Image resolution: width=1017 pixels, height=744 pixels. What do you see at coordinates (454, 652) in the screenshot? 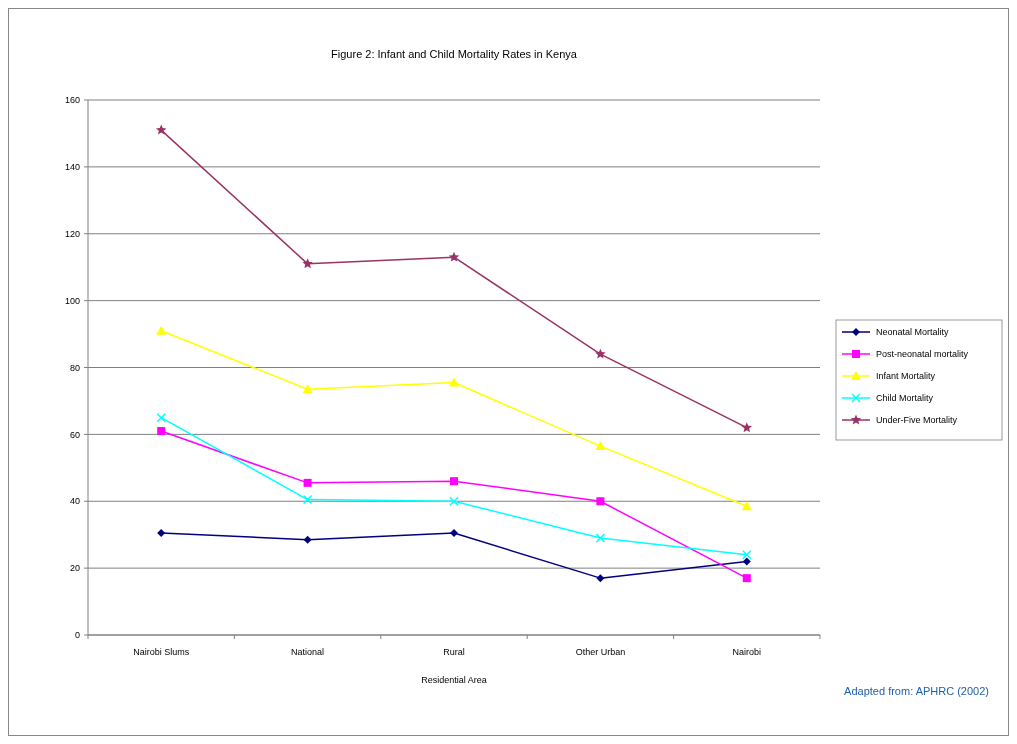
I see `x-tick-label: Rural` at bounding box center [454, 652].